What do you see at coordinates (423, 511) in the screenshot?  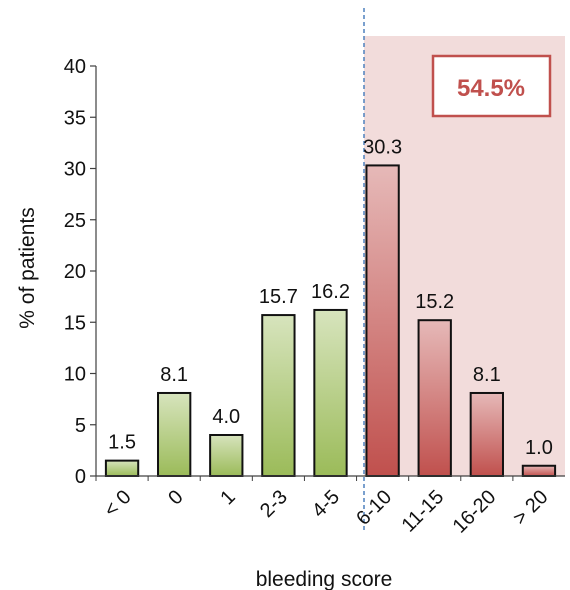 I see `x-tick-label: 11-15` at bounding box center [423, 511].